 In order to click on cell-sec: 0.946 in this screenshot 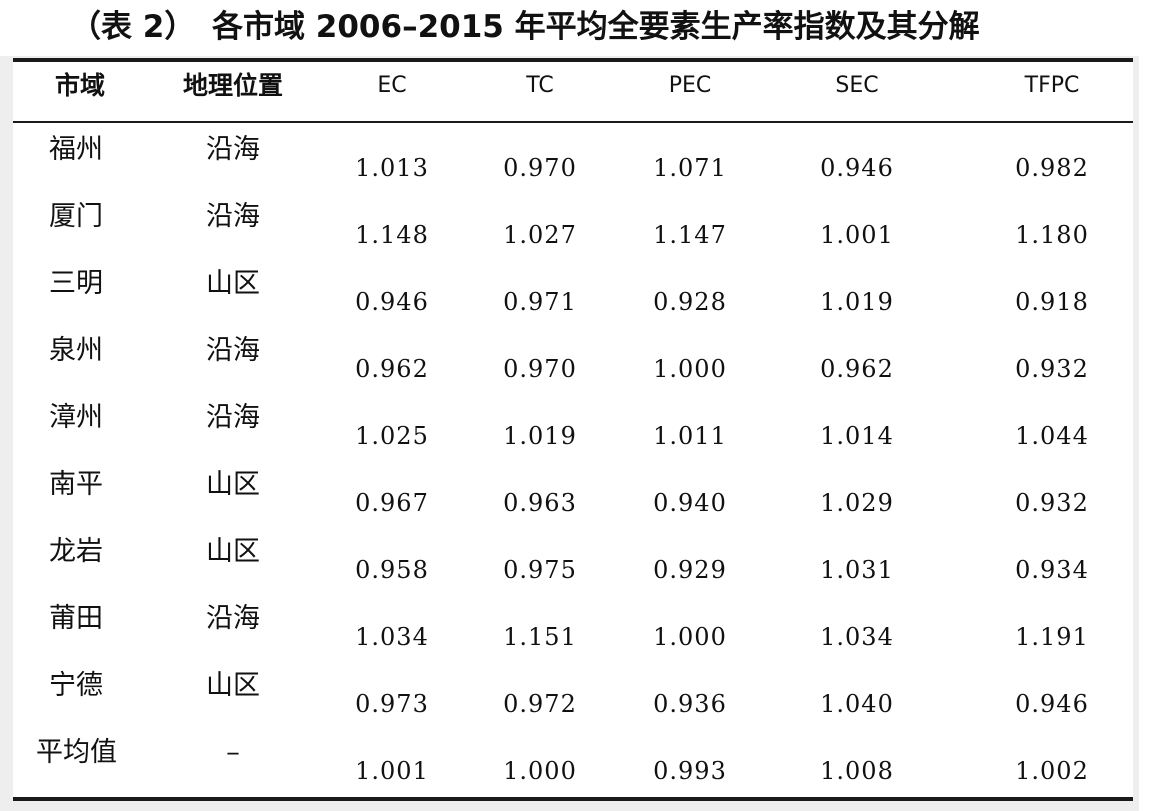, I will do `click(857, 168)`.